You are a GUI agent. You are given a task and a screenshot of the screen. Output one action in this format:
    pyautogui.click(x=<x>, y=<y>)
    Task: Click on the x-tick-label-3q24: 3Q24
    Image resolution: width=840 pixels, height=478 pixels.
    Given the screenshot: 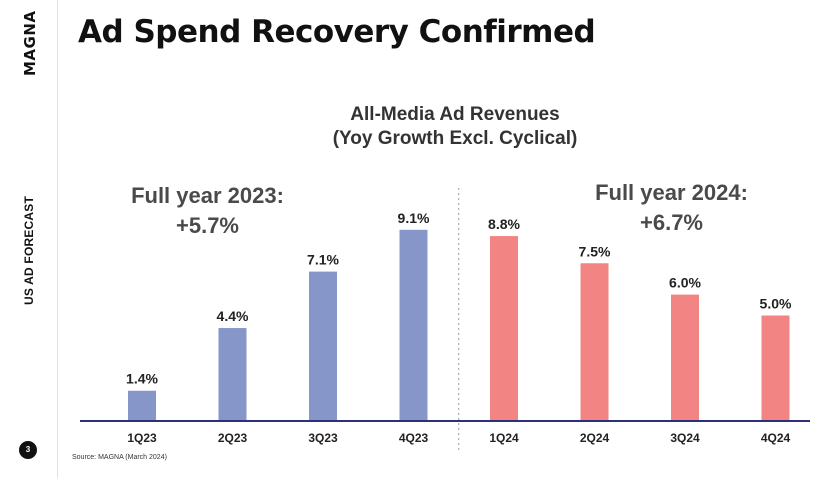 What is the action you would take?
    pyautogui.click(x=685, y=438)
    